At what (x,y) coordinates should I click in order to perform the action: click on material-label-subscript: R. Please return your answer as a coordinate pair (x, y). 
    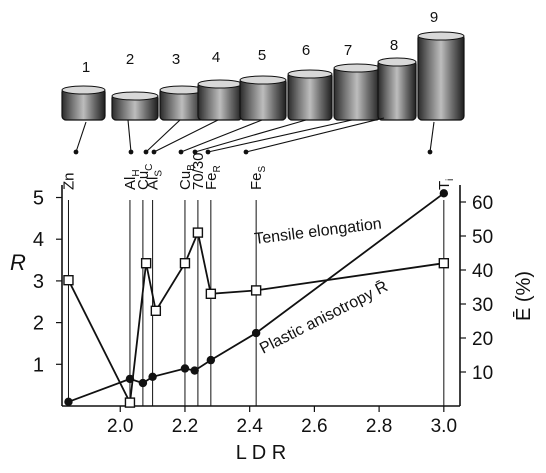
    Looking at the image, I should click on (217, 168).